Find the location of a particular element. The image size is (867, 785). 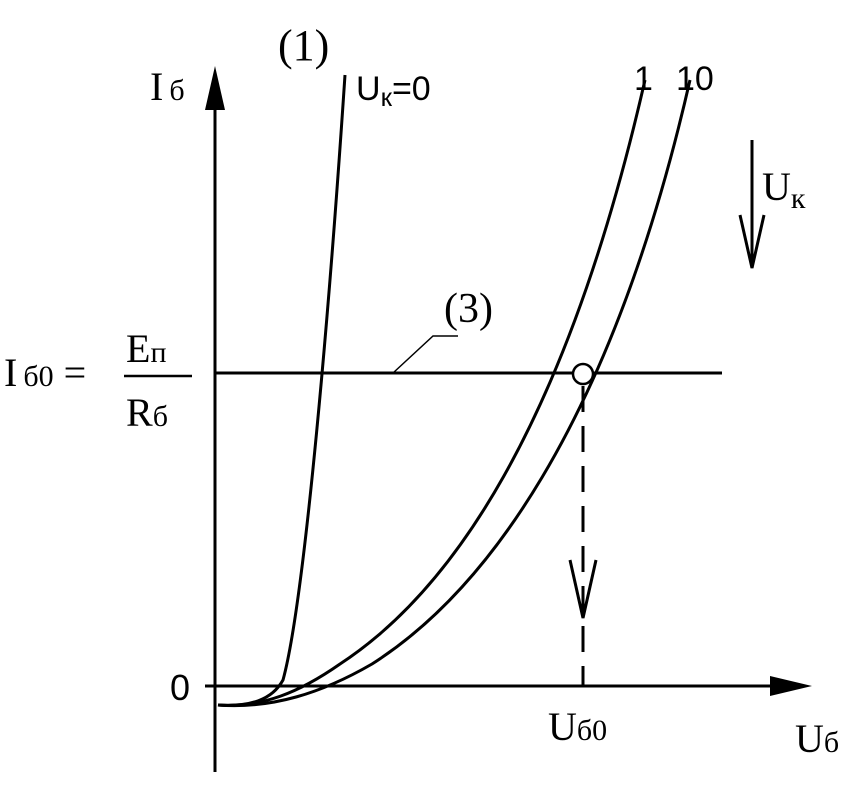

denominator: Rб is located at coordinates (147, 412).